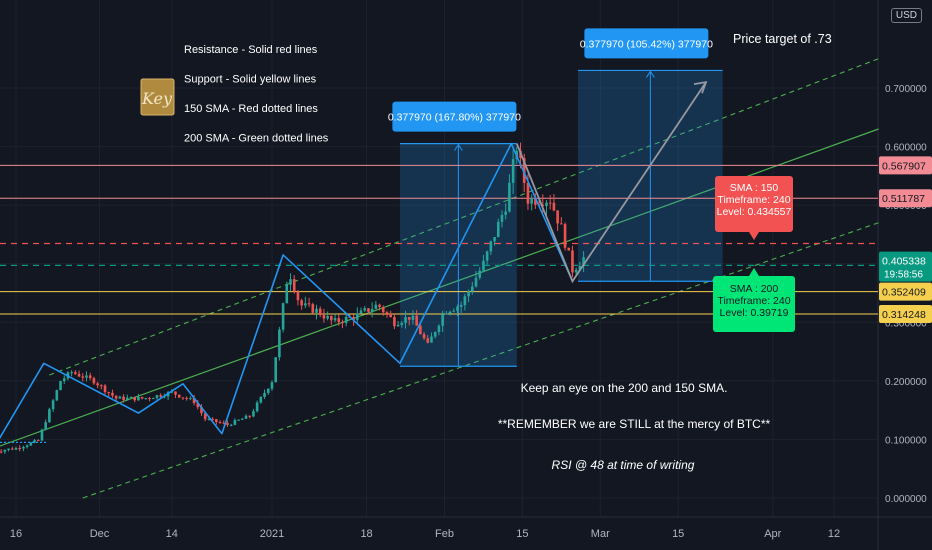  What do you see at coordinates (646, 43) in the screenshot?
I see `measure-label-box` at bounding box center [646, 43].